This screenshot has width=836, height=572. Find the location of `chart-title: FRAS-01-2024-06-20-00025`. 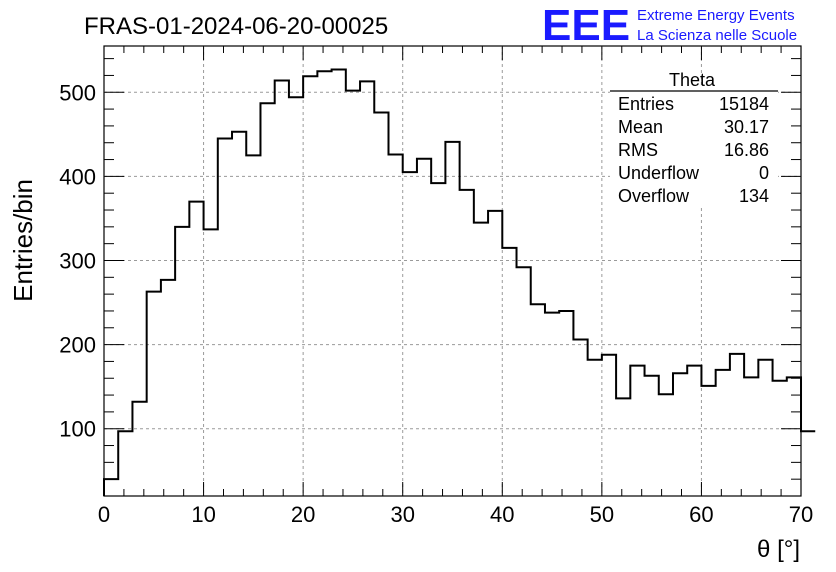

chart-title: FRAS-01-2024-06-20-00025 is located at coordinates (236, 26).